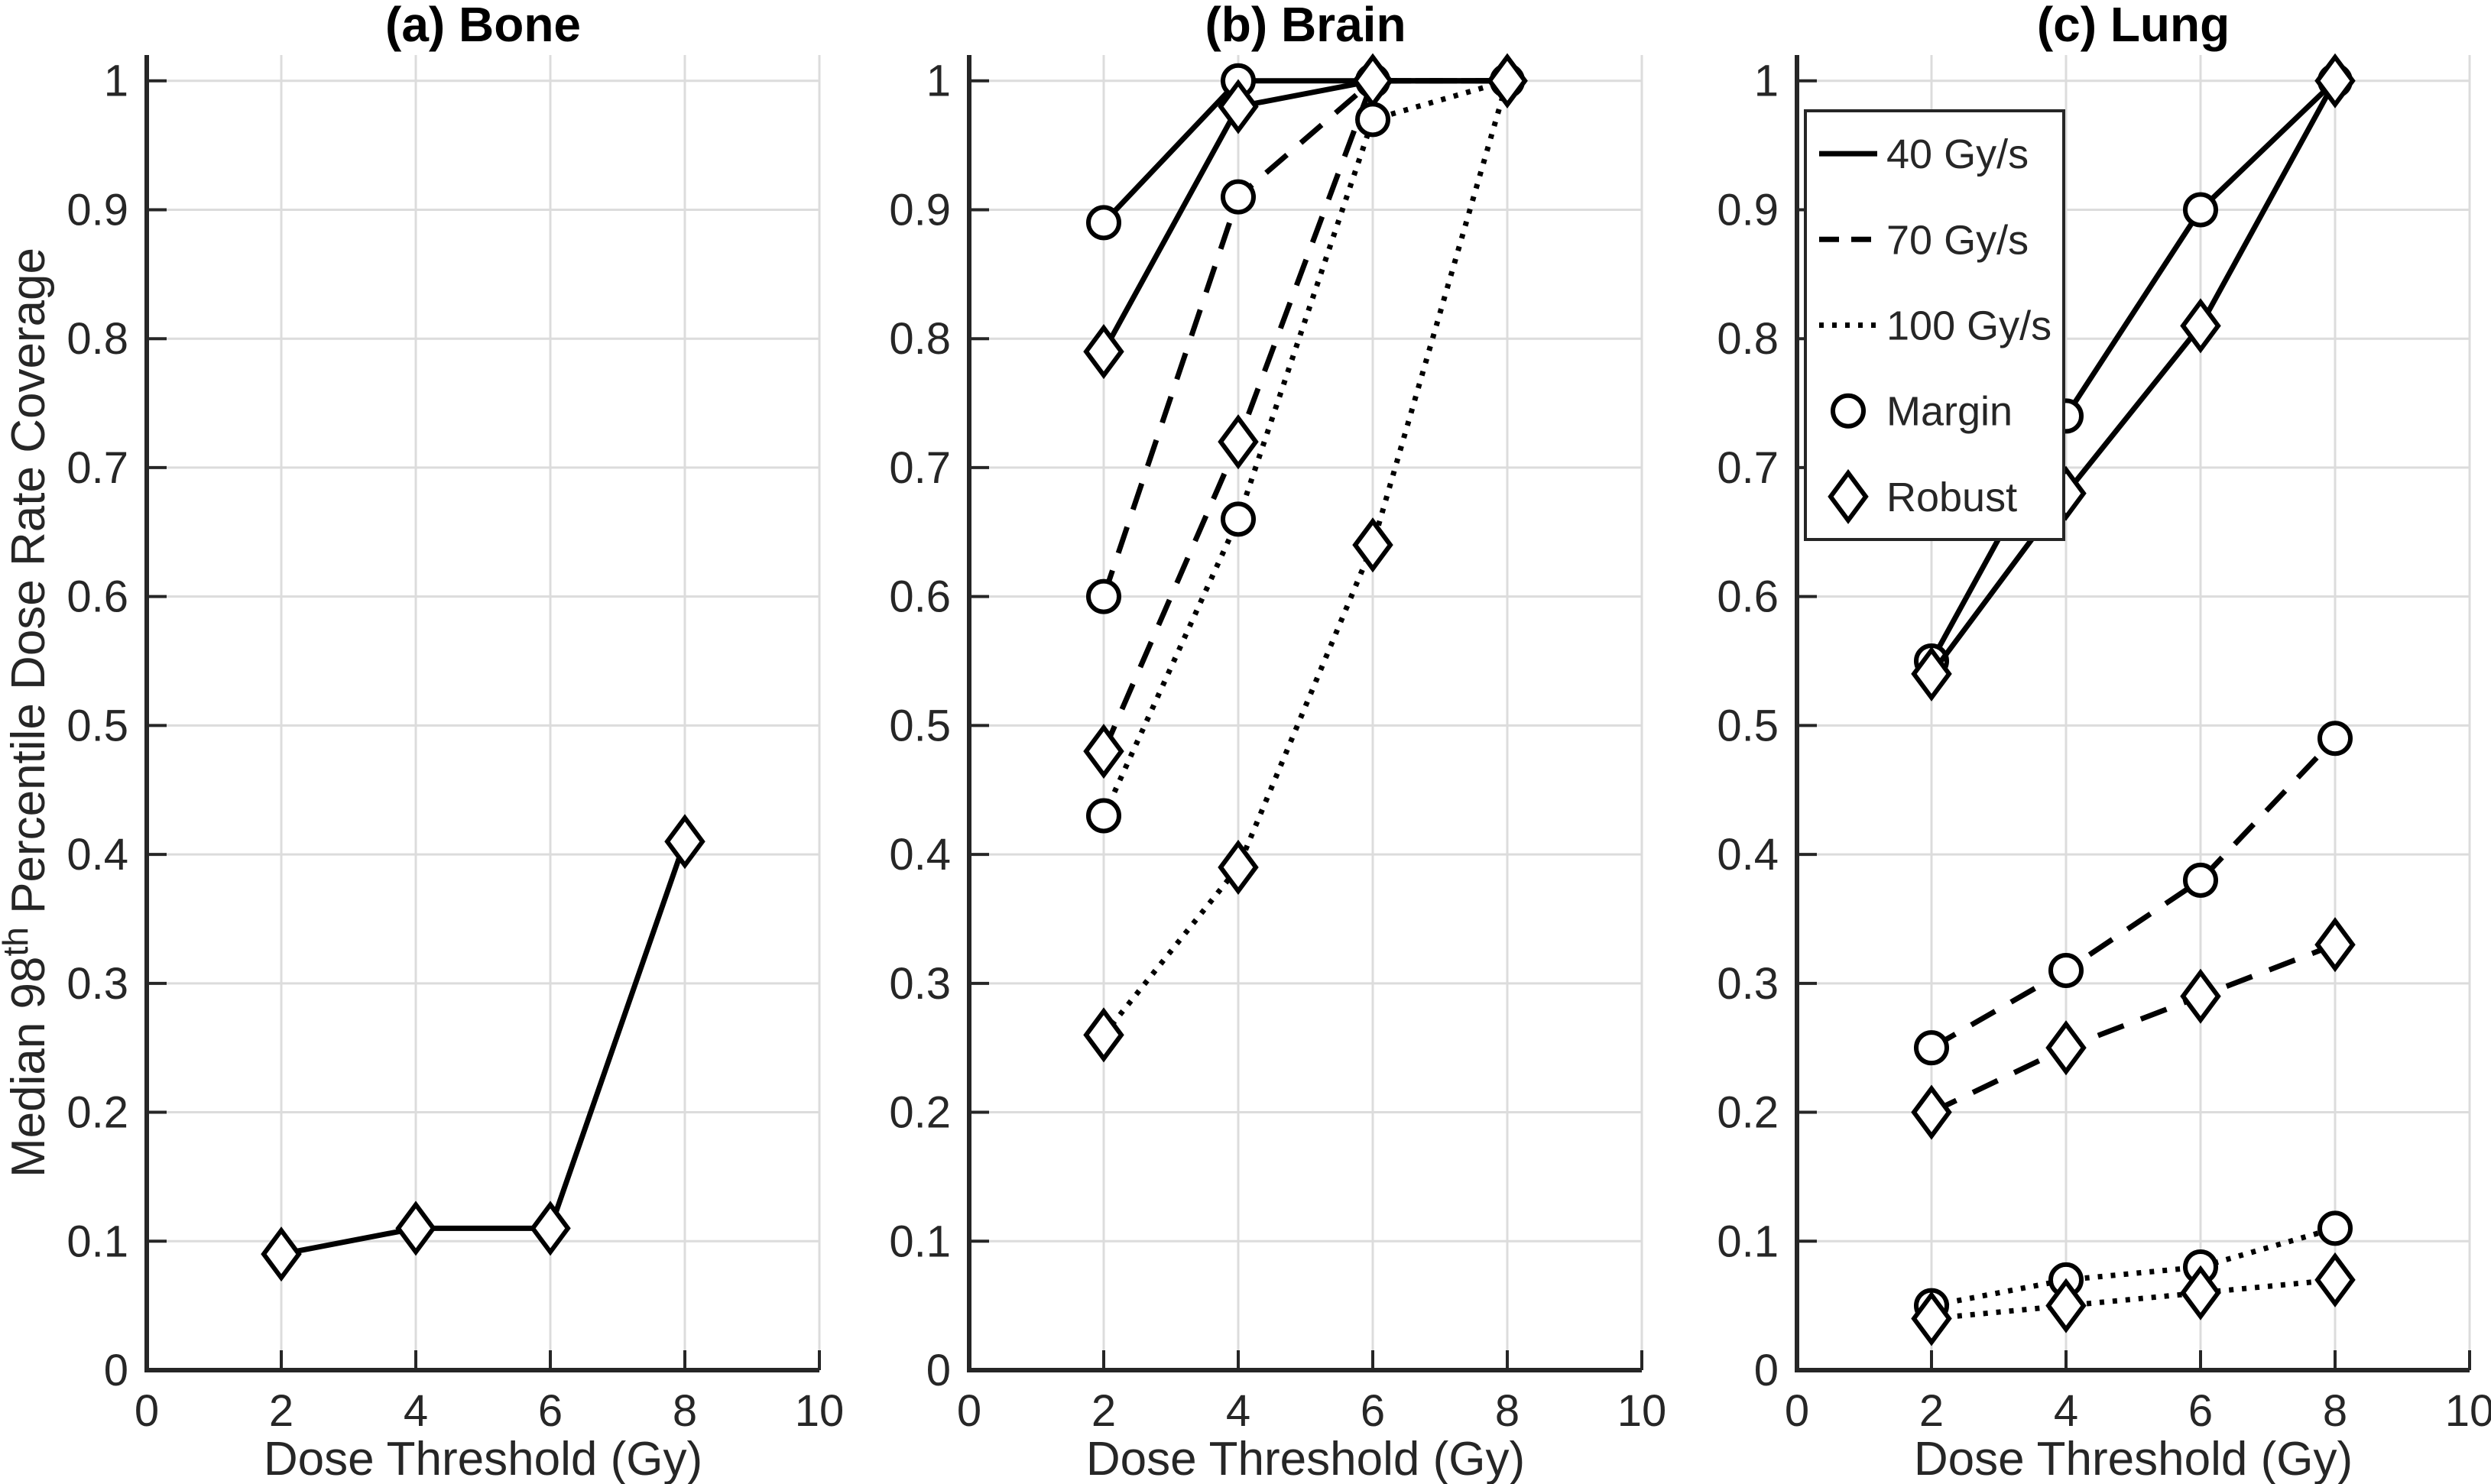 This screenshot has width=2491, height=1484. I want to click on legend-label: 40 Gy/s, so click(1957, 154).